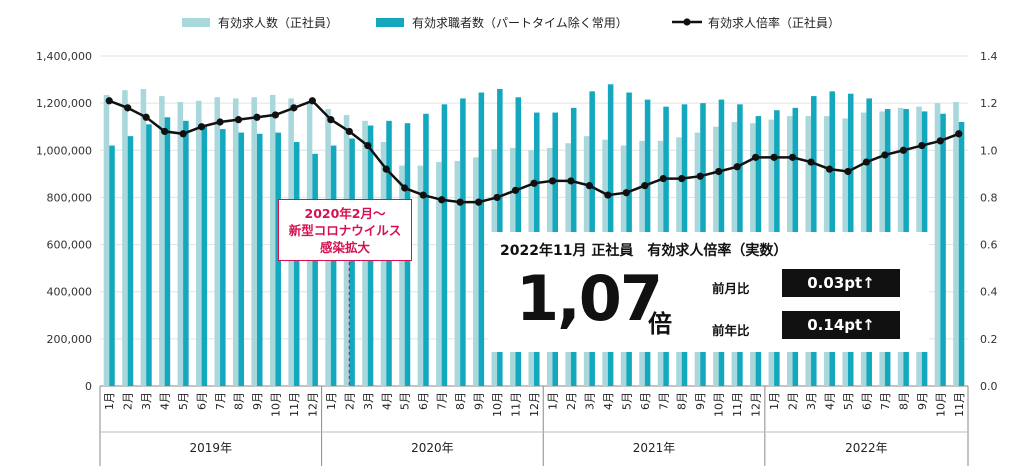  Describe the element at coordinates (989, 292) in the screenshot. I see `y-right-tick-label: 0.4` at that location.